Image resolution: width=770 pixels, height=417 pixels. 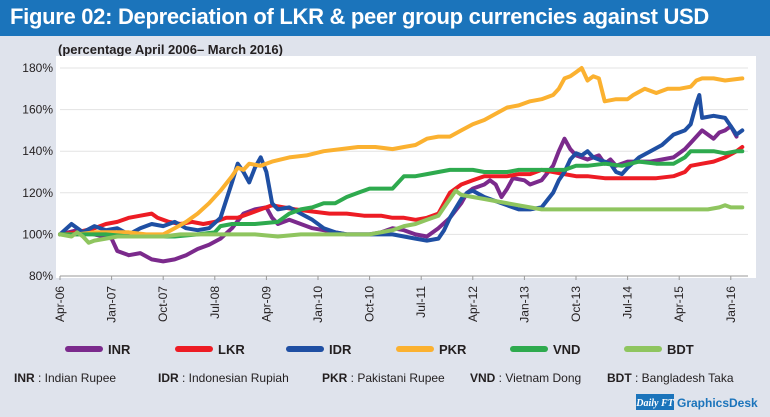 I want to click on x-tick-label: Oct-13, so click(x=576, y=304).